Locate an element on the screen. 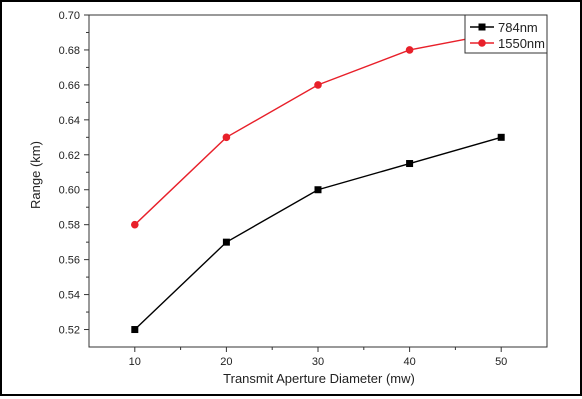  legend-marker-784nm is located at coordinates (482, 27).